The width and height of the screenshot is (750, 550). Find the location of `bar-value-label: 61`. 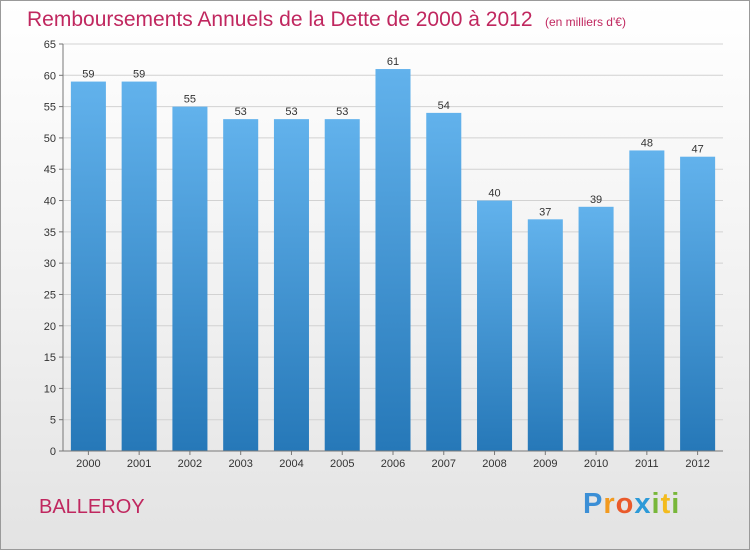

bar-value-label: 61 is located at coordinates (393, 62).